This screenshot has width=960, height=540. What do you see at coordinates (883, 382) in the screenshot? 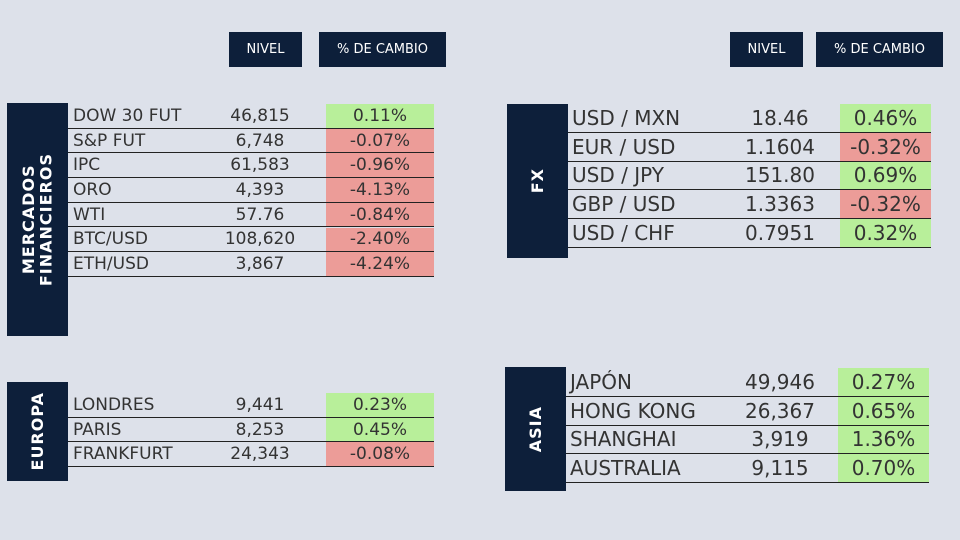
I see `change-value: 0.27%` at bounding box center [883, 382].